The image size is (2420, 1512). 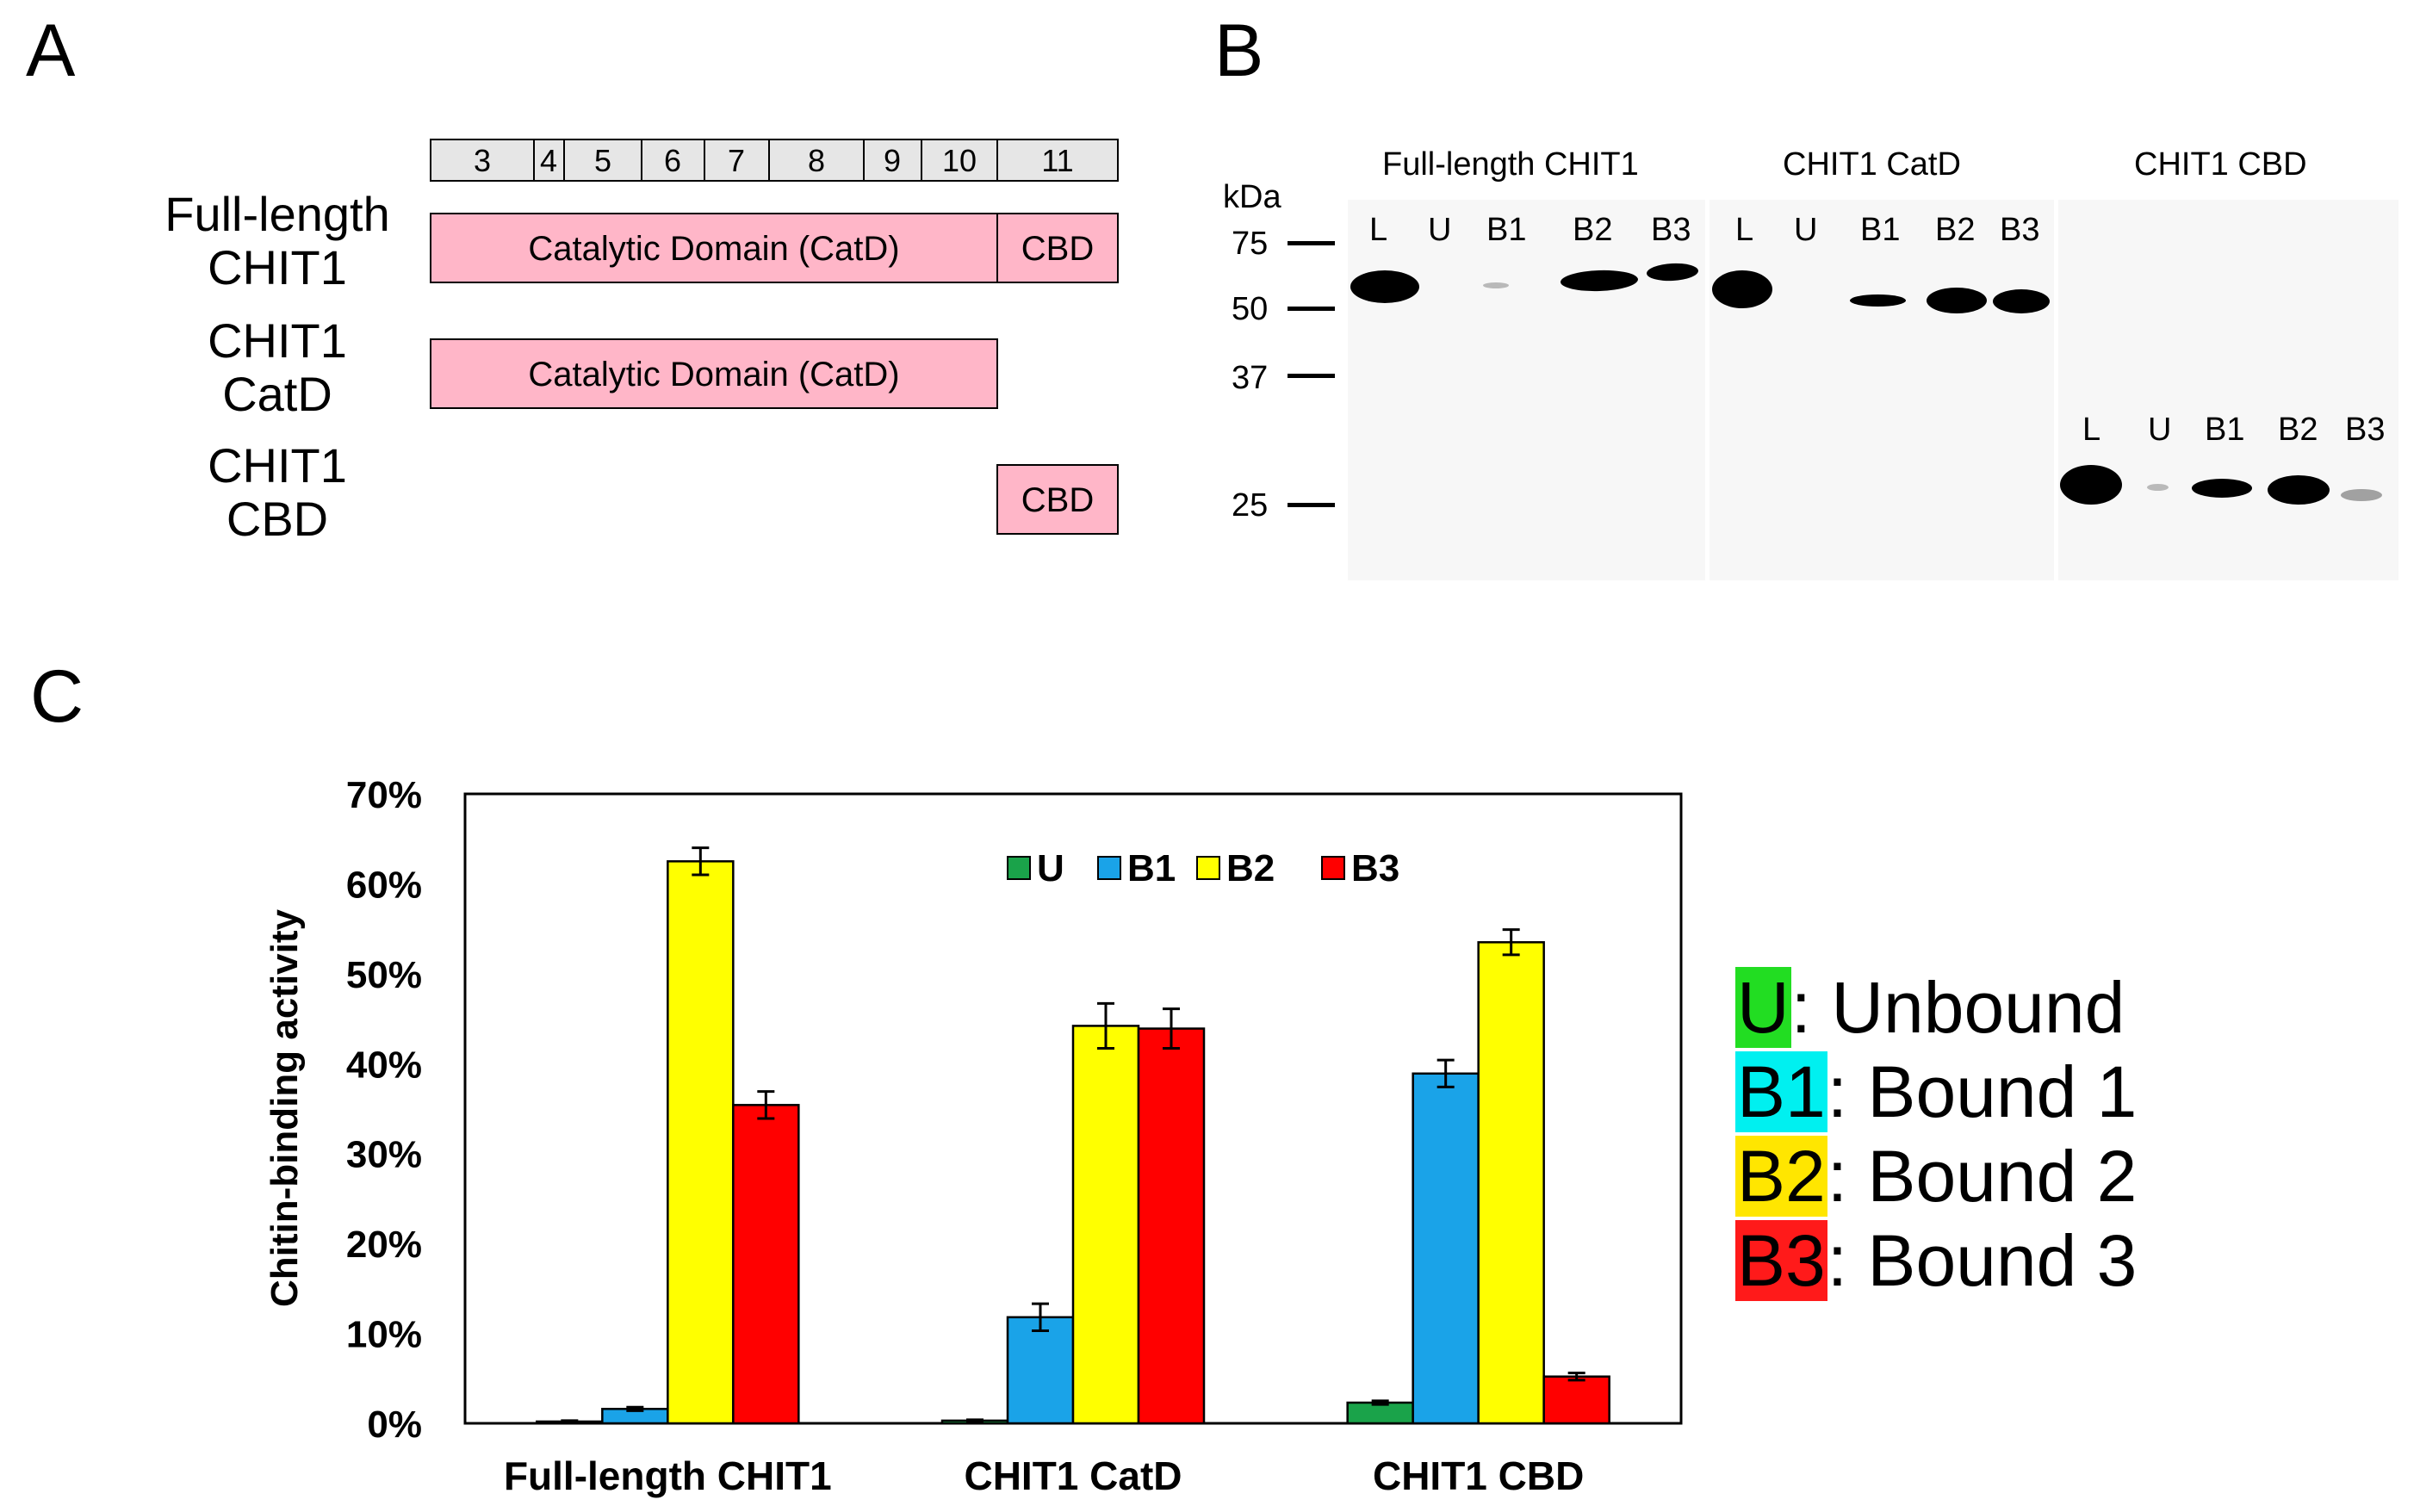 What do you see at coordinates (384, 975) in the screenshot?
I see `y-tick-label: 50%` at bounding box center [384, 975].